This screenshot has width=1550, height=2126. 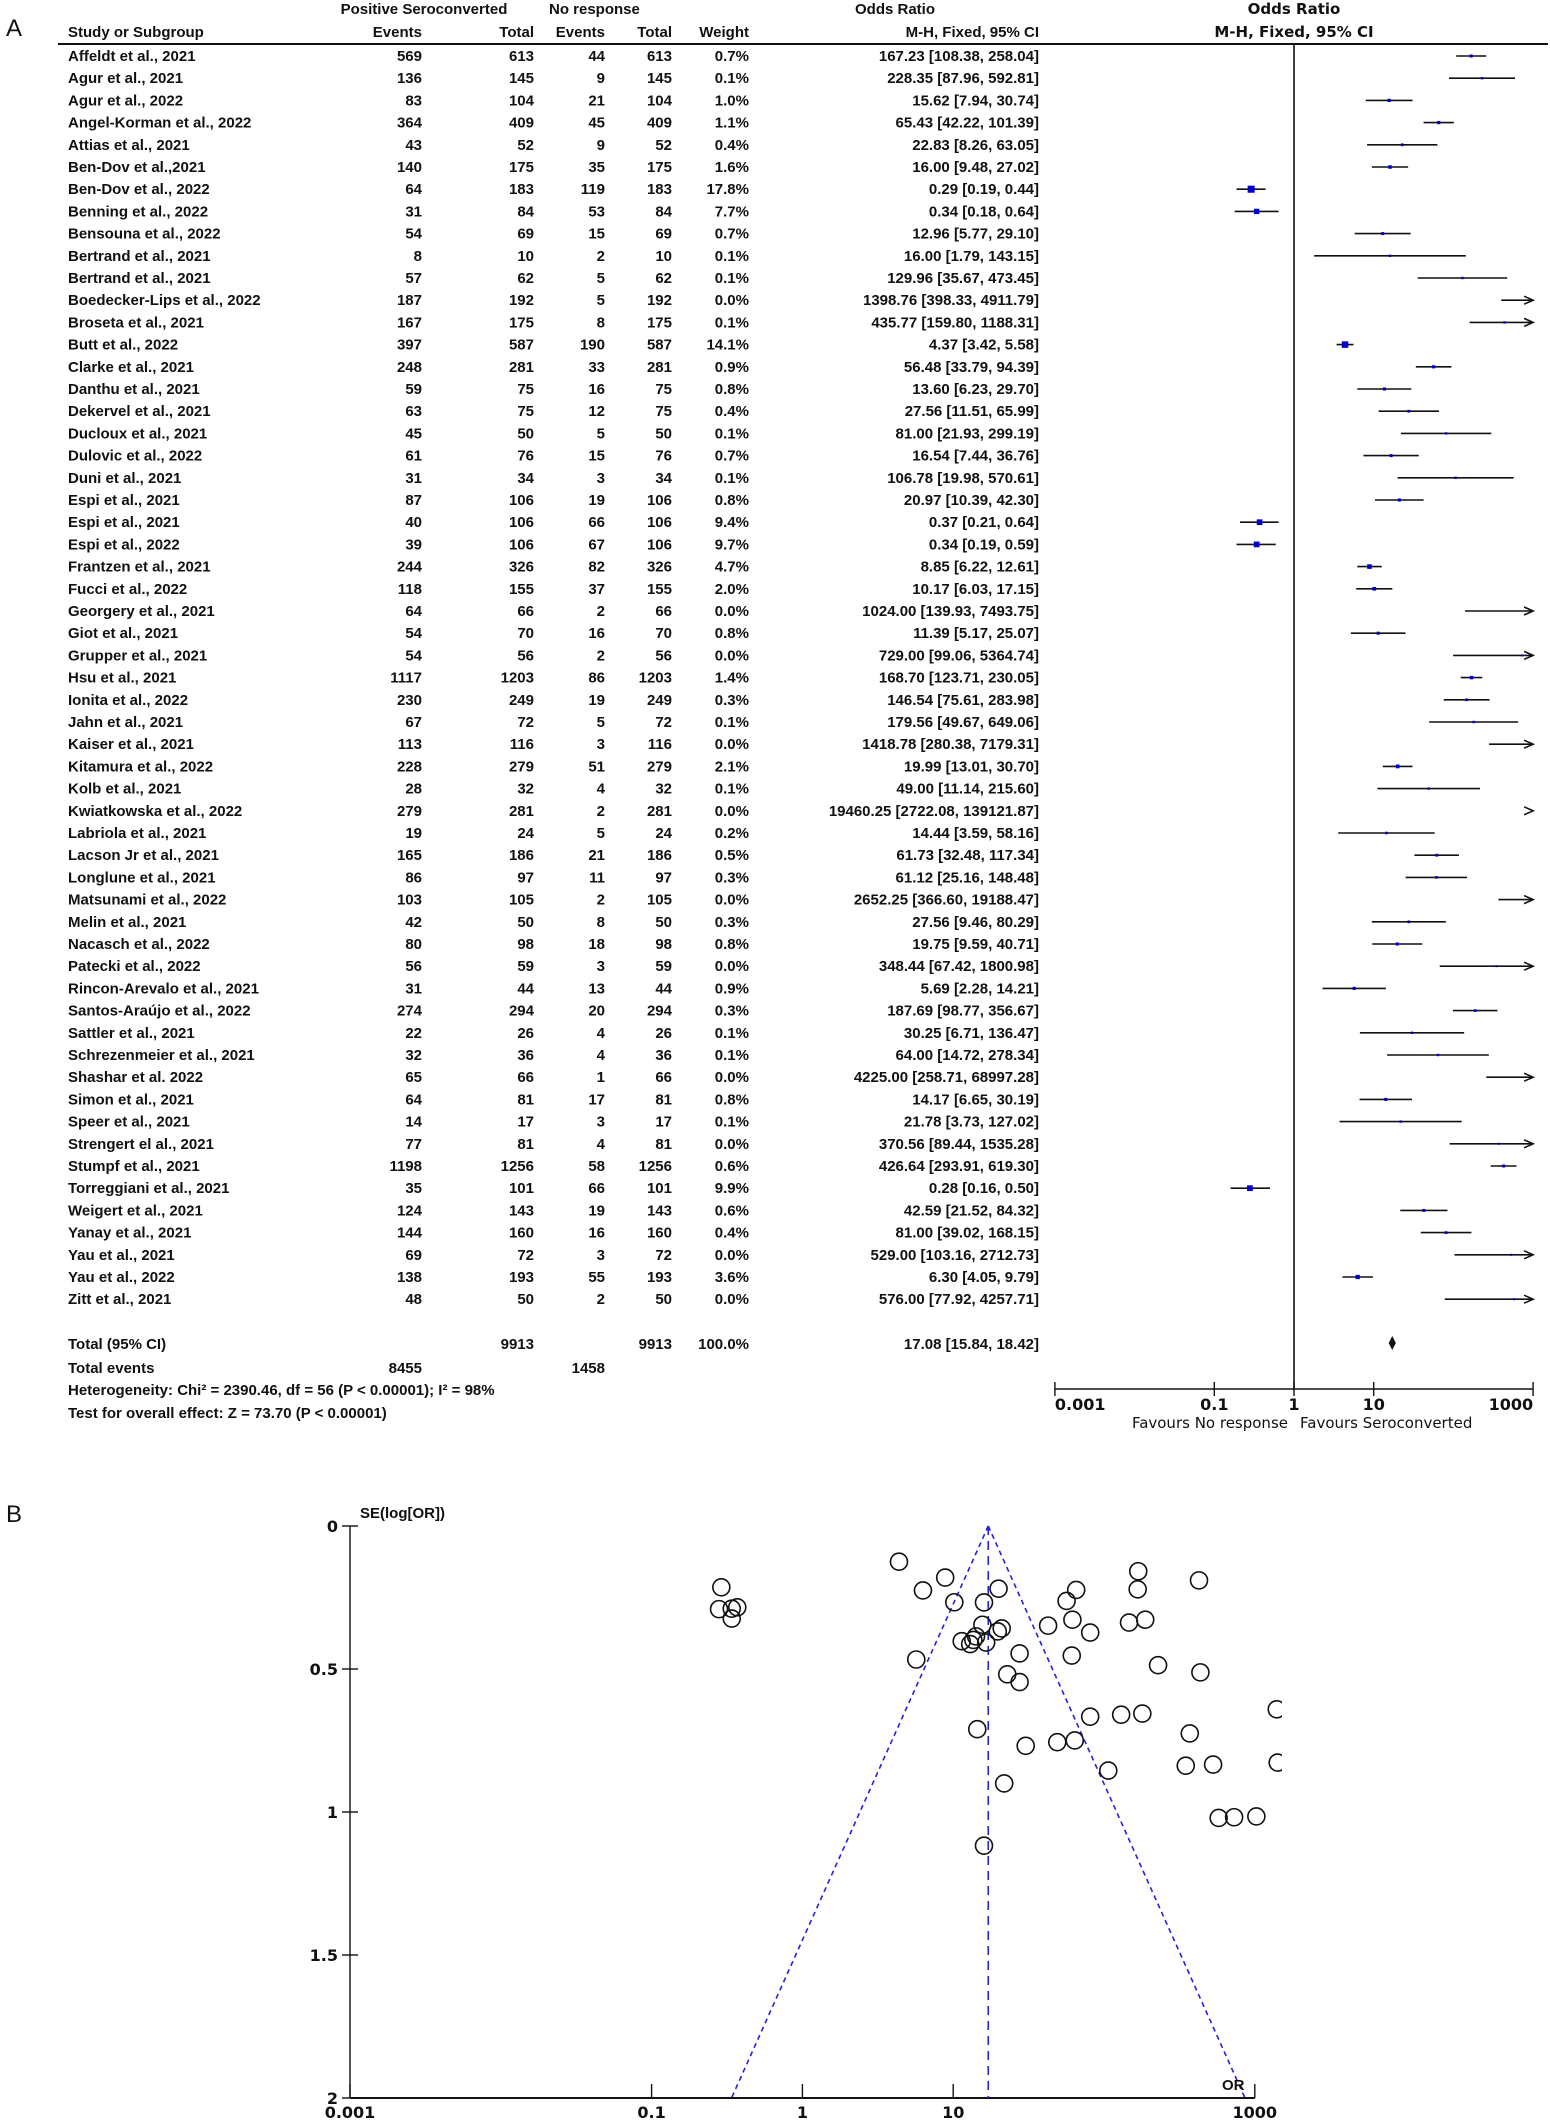 I want to click on or-ci-cell: 11.39 [5.17, 25.07], so click(x=976, y=633).